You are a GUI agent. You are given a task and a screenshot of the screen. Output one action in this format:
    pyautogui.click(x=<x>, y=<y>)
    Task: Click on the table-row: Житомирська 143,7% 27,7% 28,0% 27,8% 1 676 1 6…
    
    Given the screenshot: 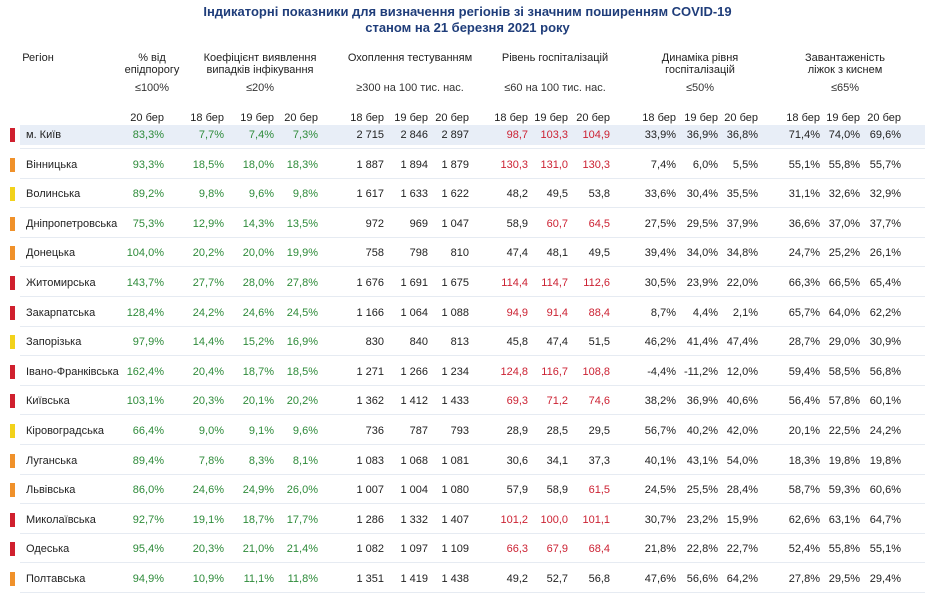 What is the action you would take?
    pyautogui.click(x=467, y=283)
    